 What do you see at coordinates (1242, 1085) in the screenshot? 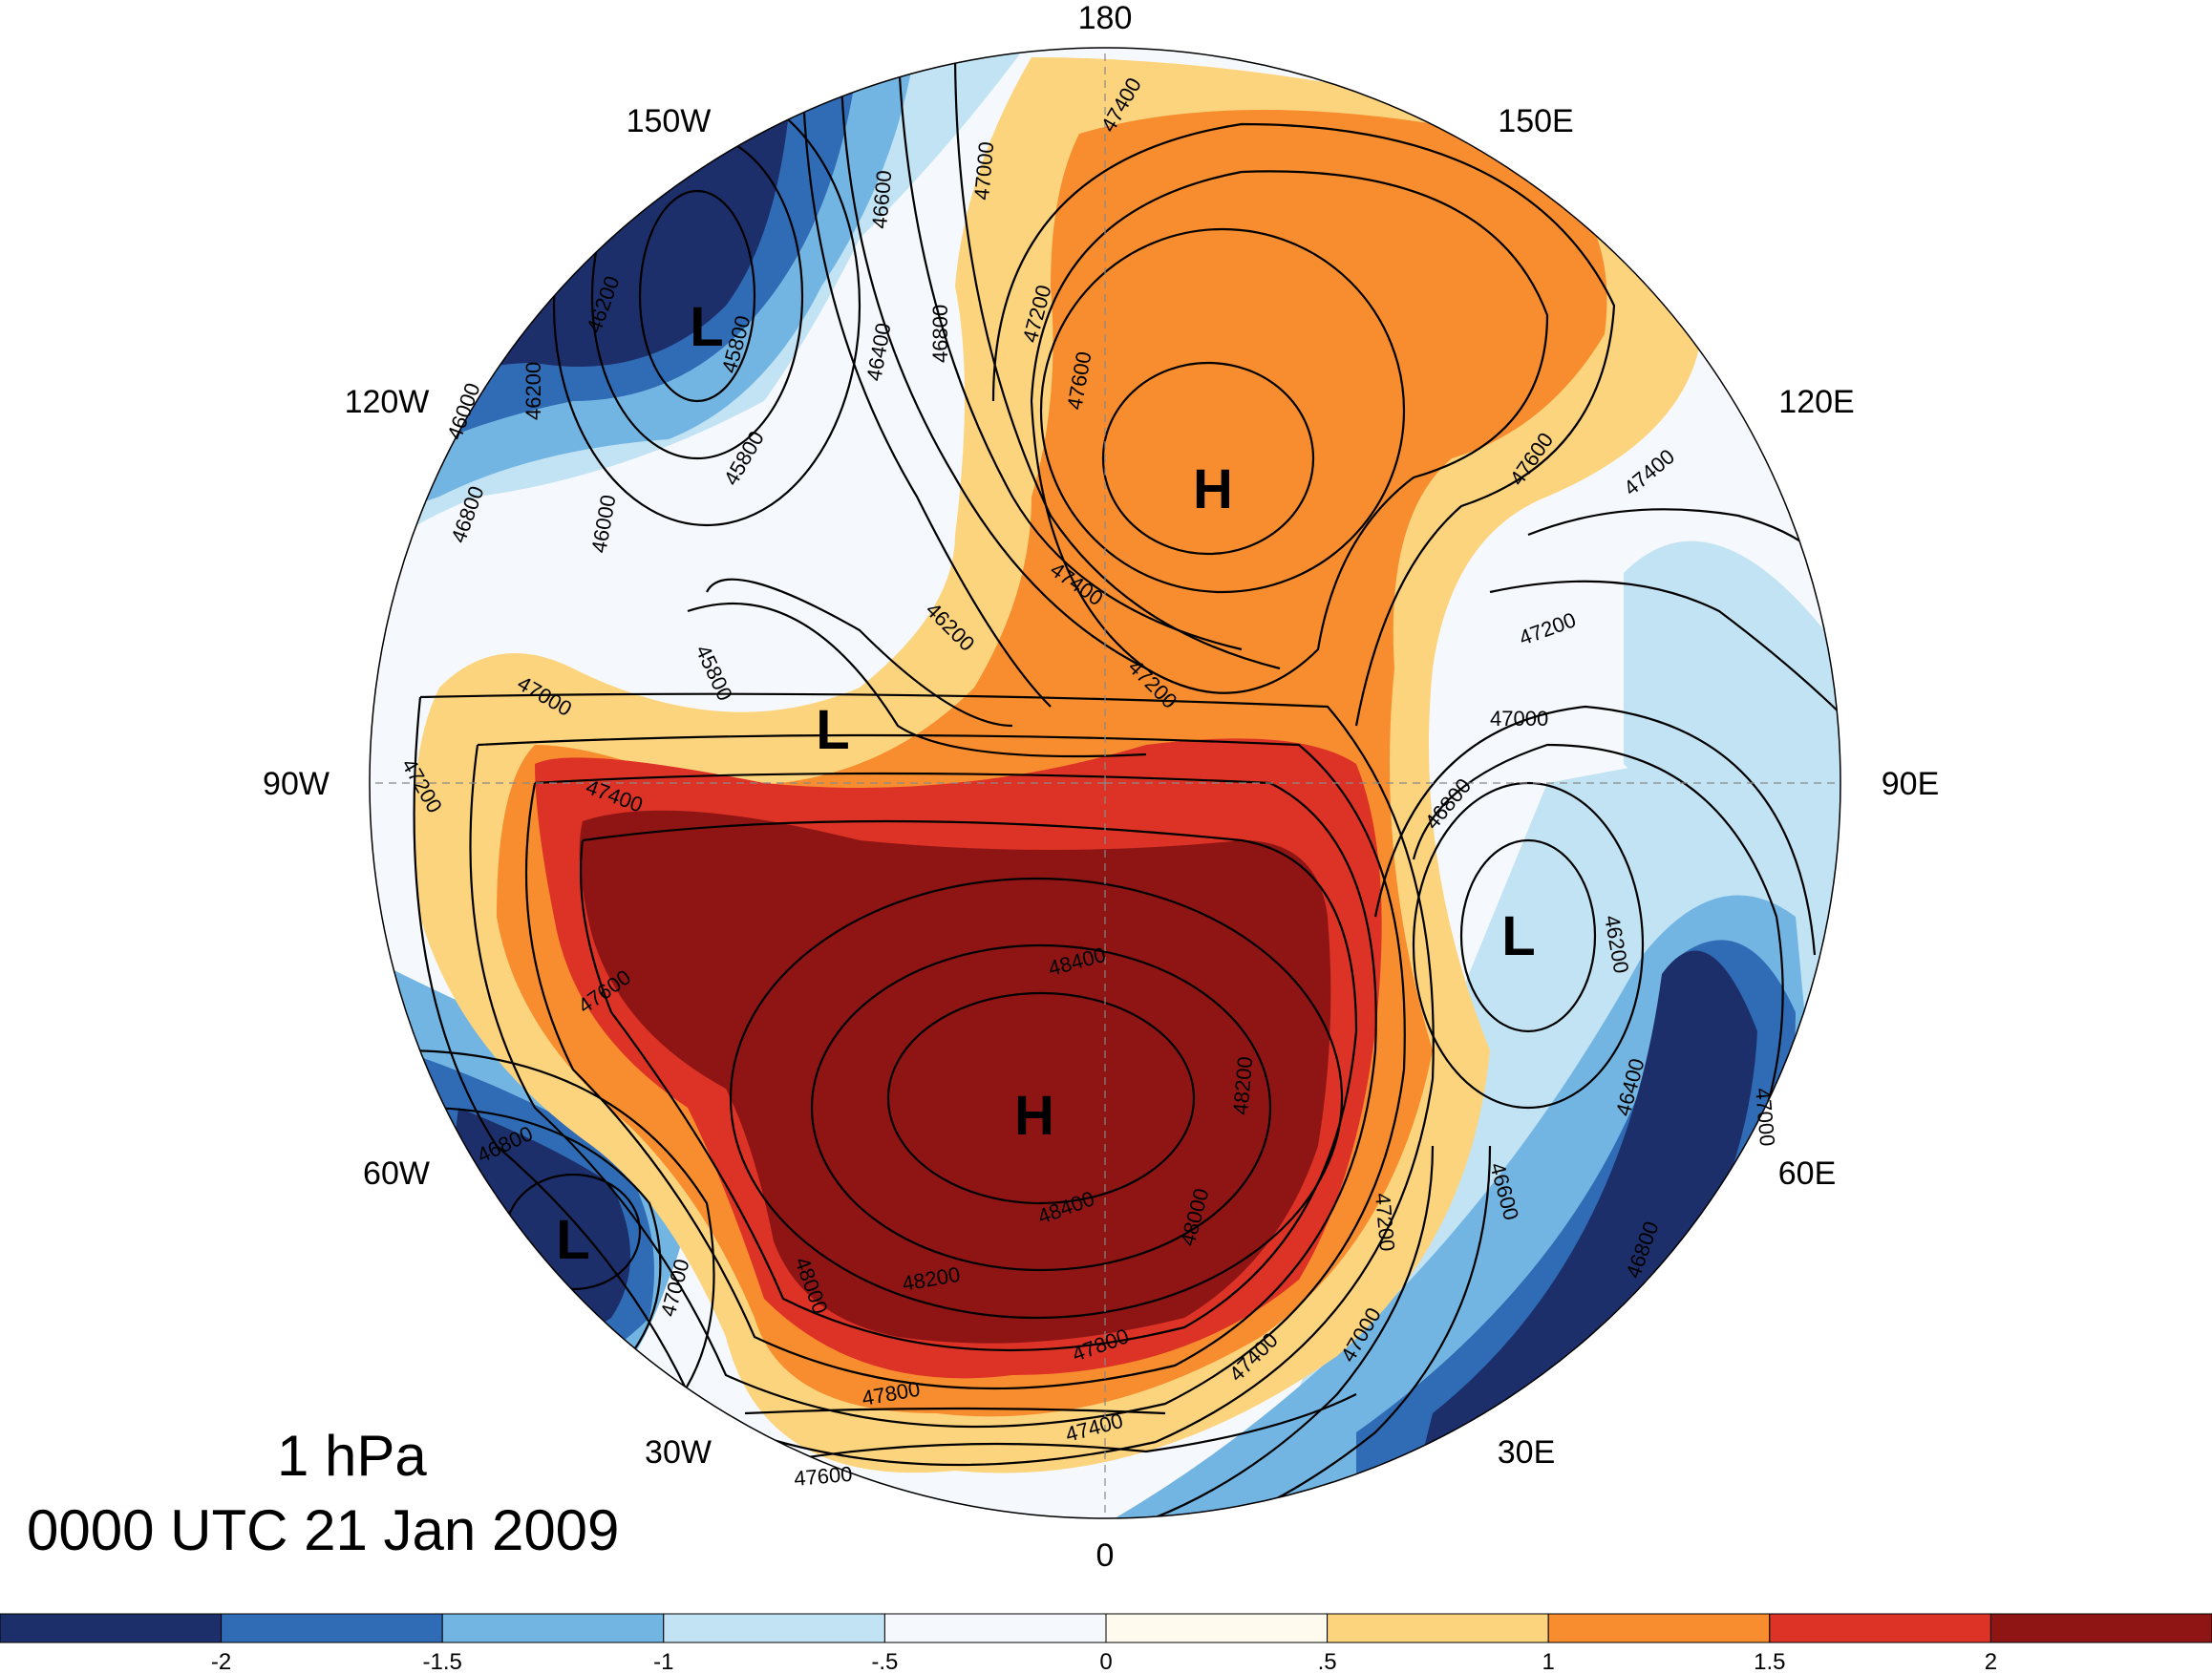
I see `contour-value-label: 48200` at bounding box center [1242, 1085].